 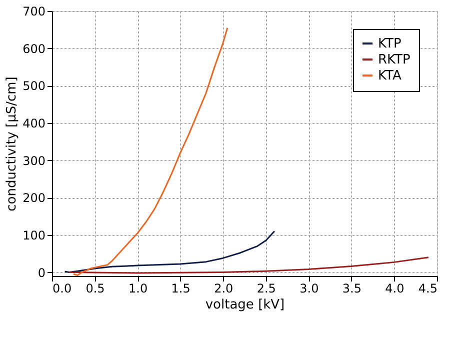 What do you see at coordinates (428, 289) in the screenshot?
I see `x-tick-label: 4.5` at bounding box center [428, 289].